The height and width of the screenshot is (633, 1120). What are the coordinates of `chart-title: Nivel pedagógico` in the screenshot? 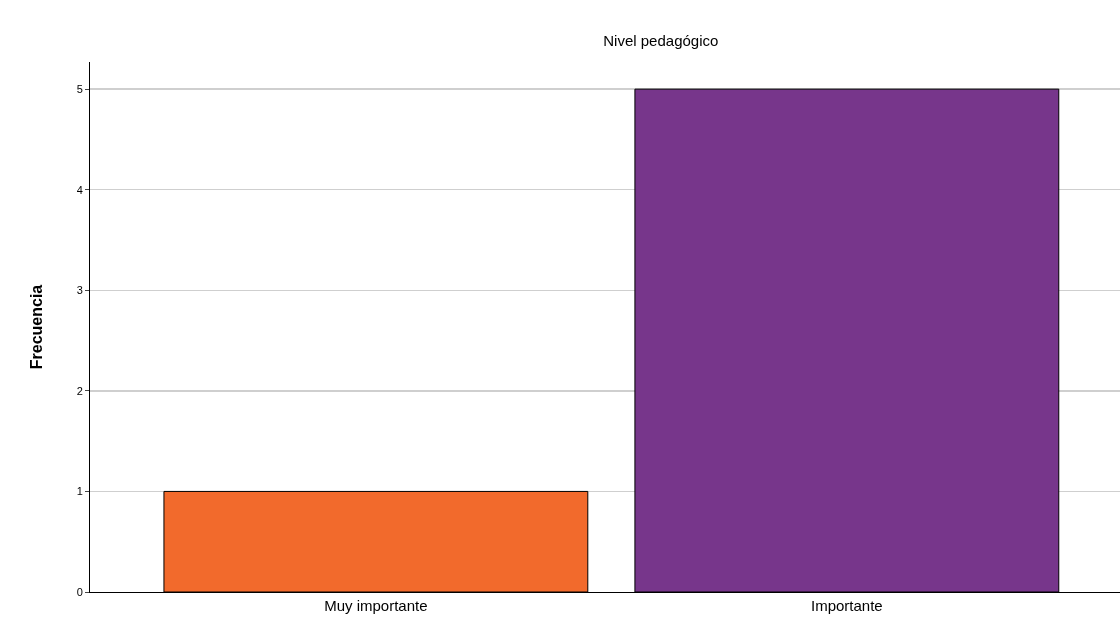 It's located at (661, 41).